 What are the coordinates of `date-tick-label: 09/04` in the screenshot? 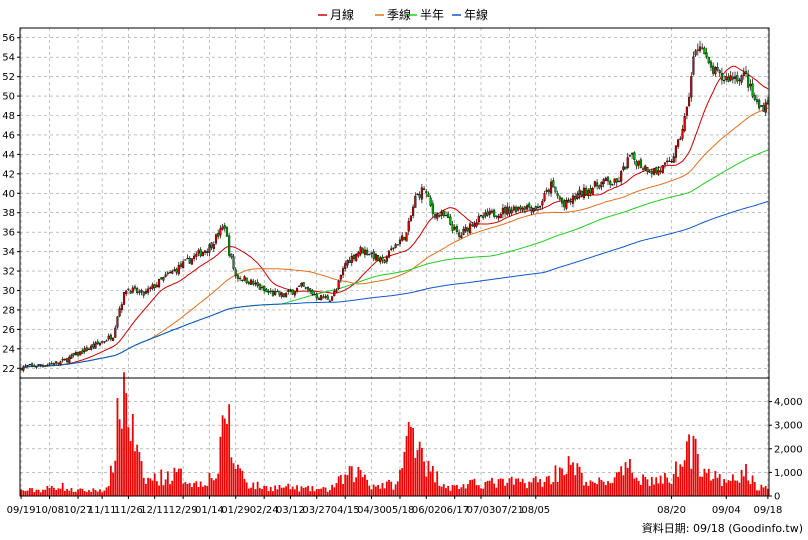 It's located at (726, 510).